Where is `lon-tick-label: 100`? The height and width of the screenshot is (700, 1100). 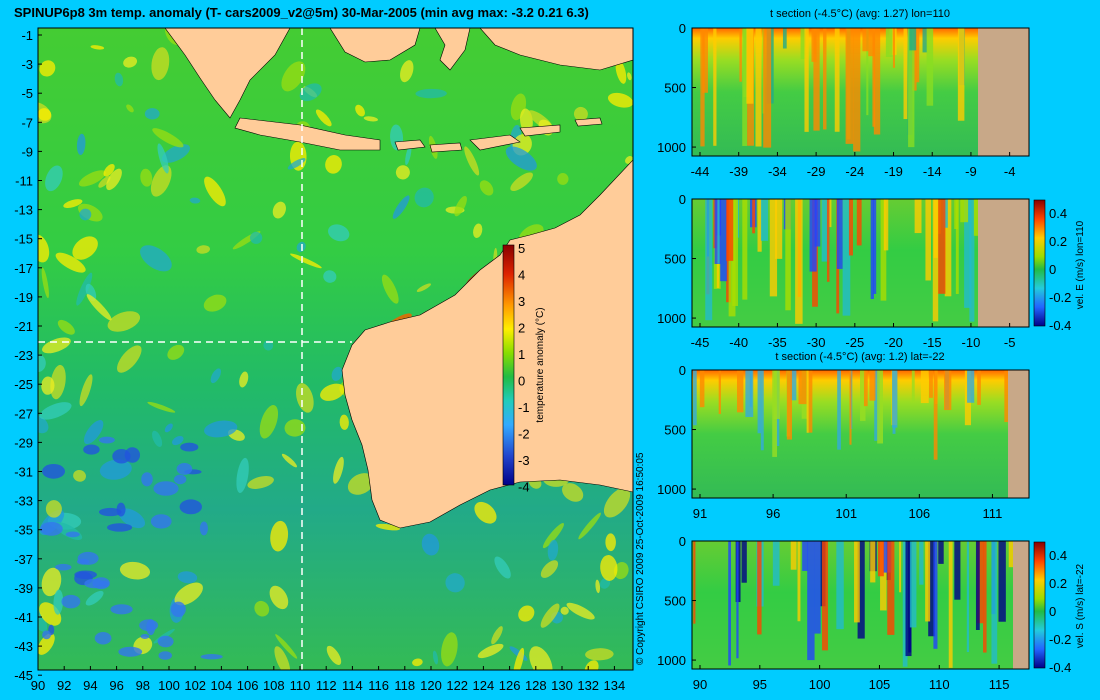 lon-tick-label: 100 is located at coordinates (169, 685).